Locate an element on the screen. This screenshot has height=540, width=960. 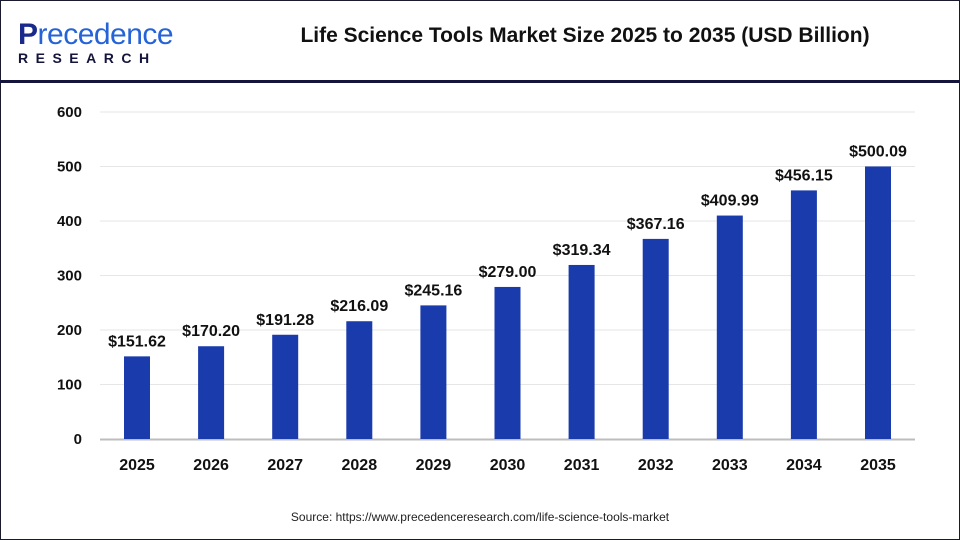
x-tick-label: 2031 is located at coordinates (582, 465).